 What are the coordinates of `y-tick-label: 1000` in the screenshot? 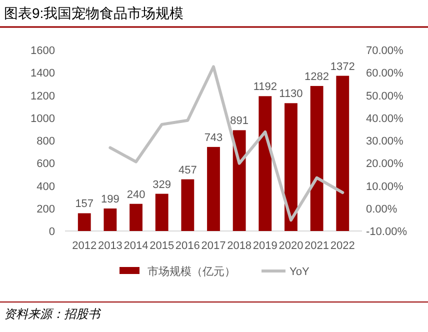 It's located at (42, 118).